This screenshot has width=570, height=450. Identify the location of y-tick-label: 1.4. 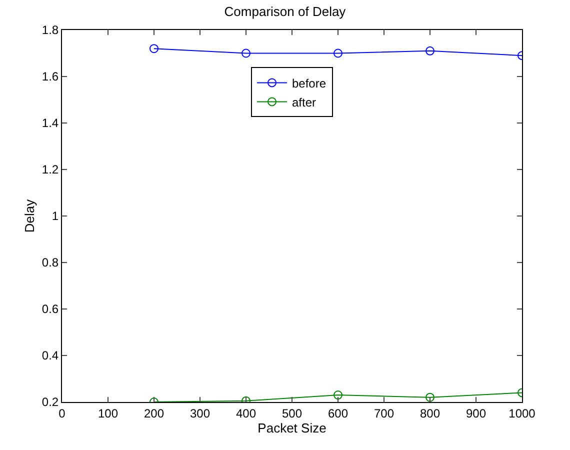
(50, 123).